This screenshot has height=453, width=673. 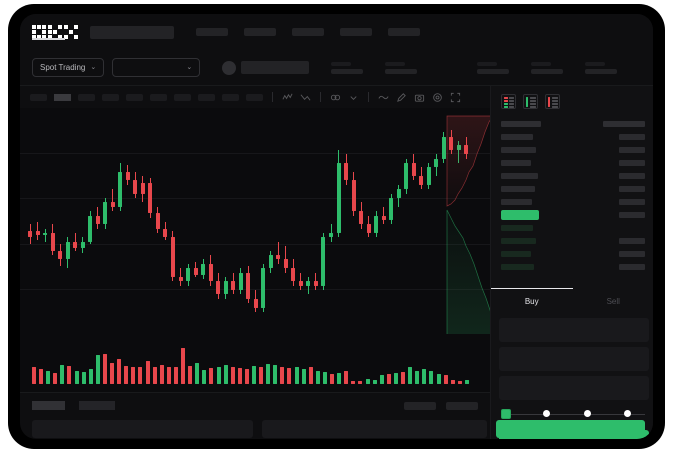 I want to click on okx-logo, so click(x=55, y=32).